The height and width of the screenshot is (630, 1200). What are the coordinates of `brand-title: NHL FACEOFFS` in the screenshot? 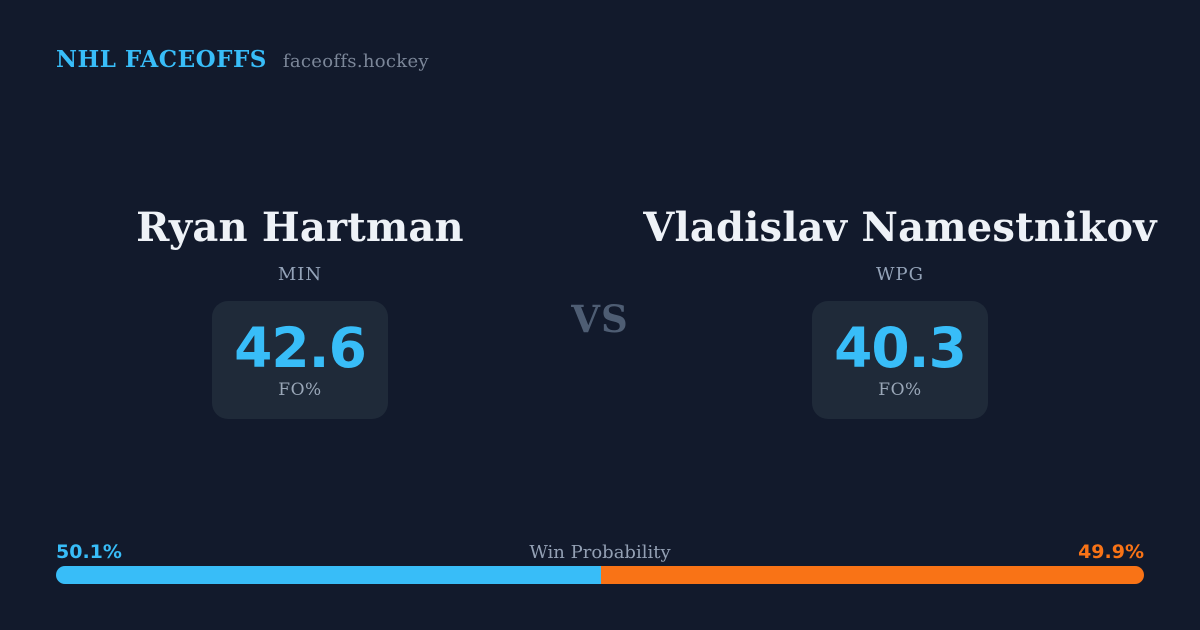 It's located at (161, 59).